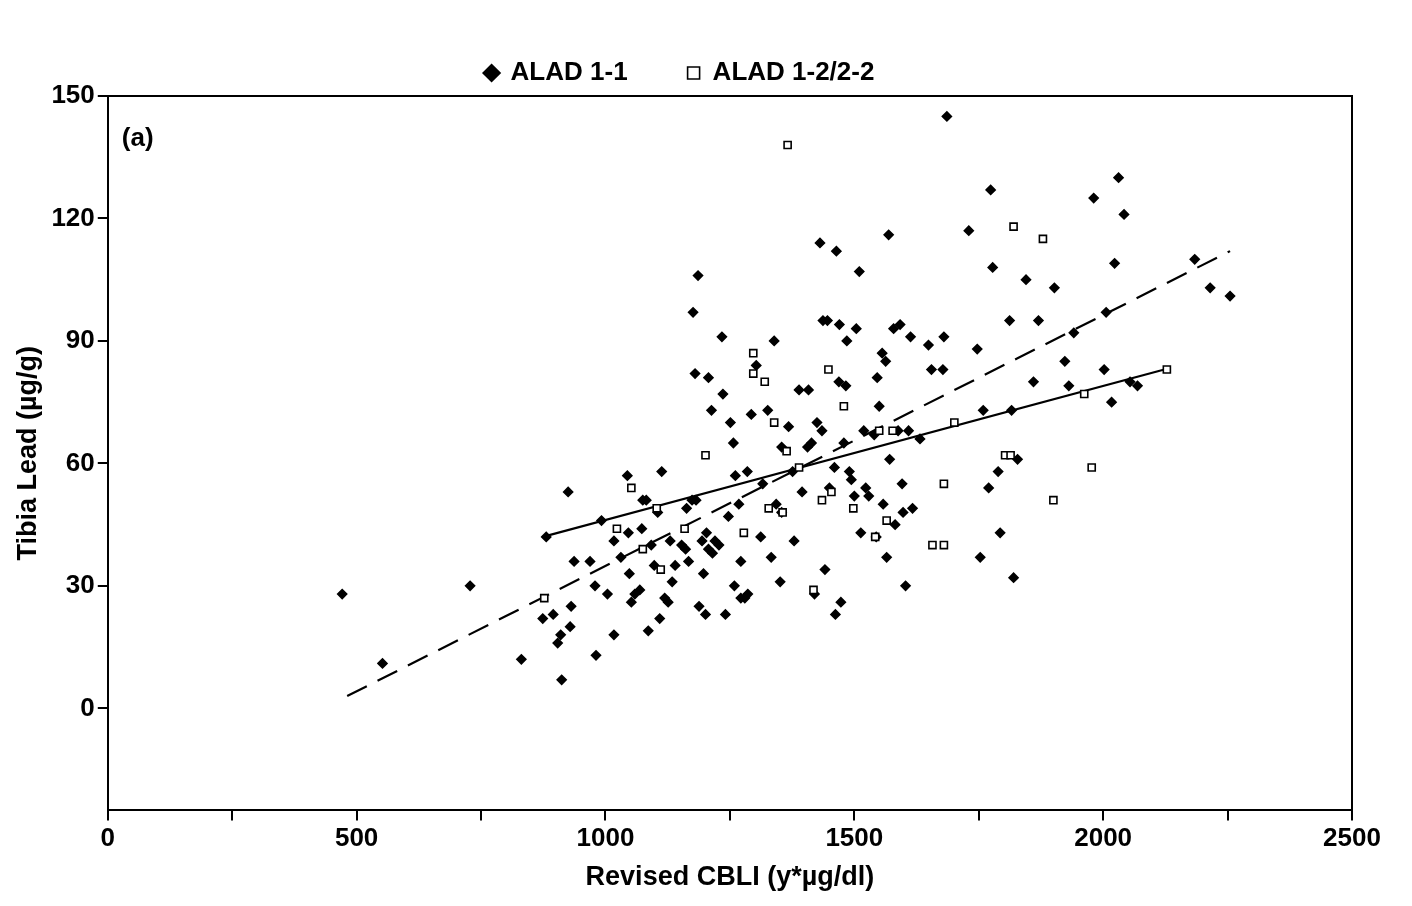 The width and height of the screenshot is (1412, 906). I want to click on x-tick-label: 500, so click(356, 837).